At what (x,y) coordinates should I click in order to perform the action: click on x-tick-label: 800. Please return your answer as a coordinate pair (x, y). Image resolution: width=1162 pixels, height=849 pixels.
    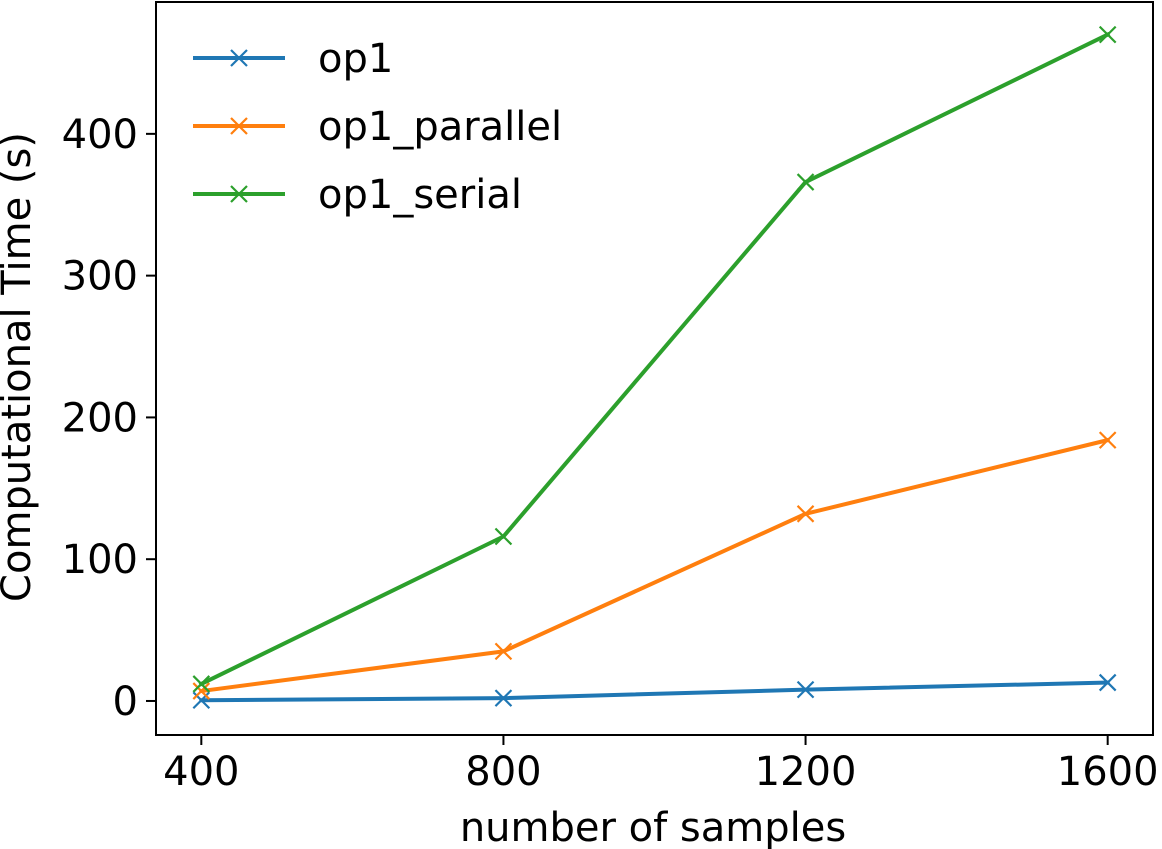
    Looking at the image, I should click on (503, 772).